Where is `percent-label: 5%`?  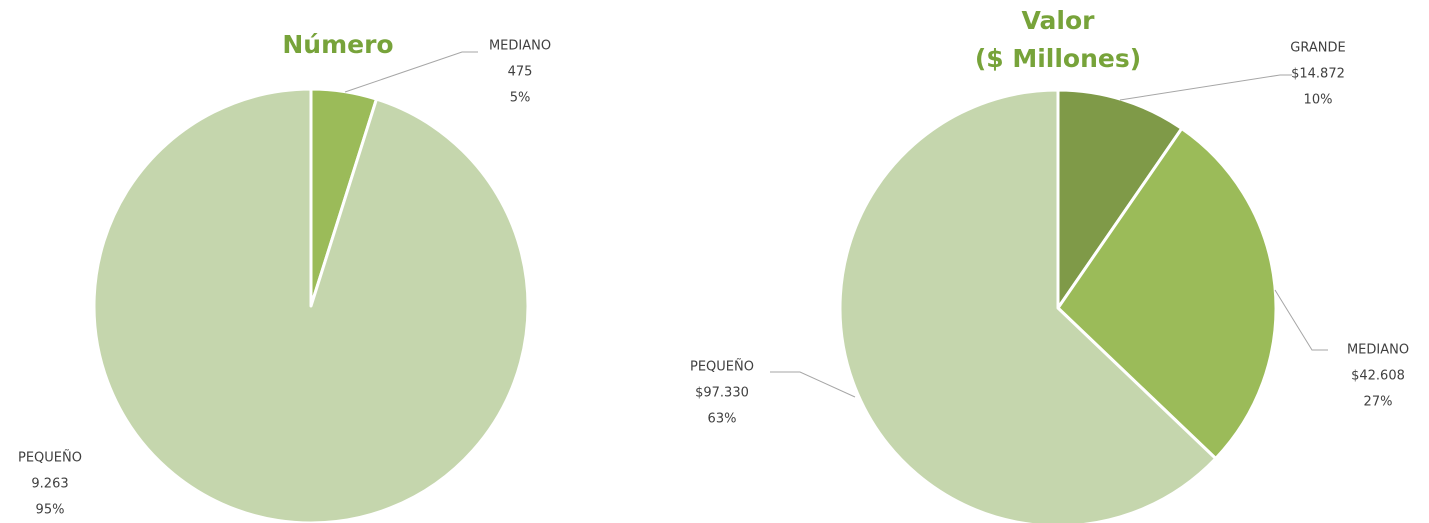
percent-label: 5% is located at coordinates (520, 98).